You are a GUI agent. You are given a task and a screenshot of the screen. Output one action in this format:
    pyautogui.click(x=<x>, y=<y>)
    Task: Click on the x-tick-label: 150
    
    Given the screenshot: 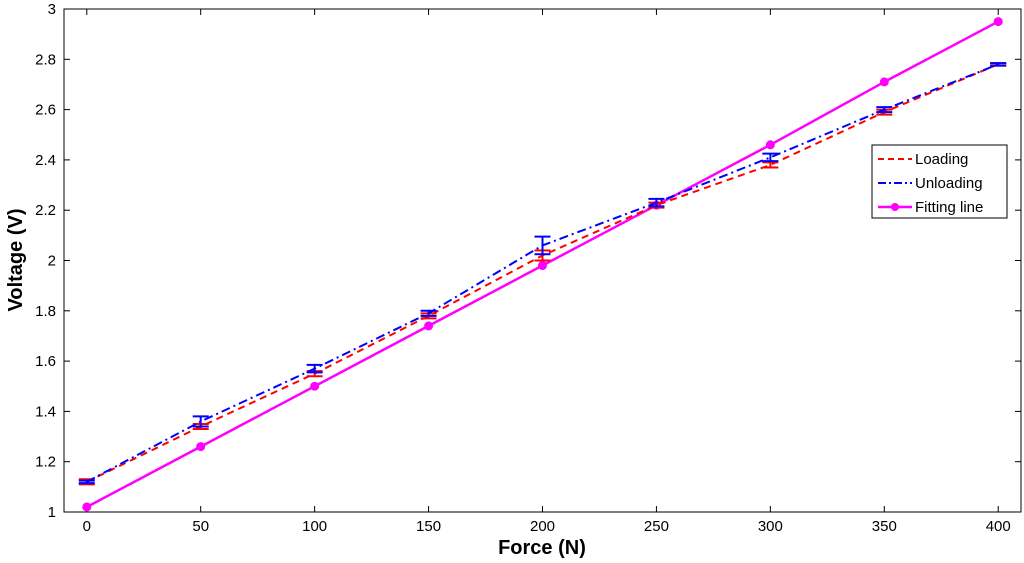 What is the action you would take?
    pyautogui.click(x=428, y=526)
    